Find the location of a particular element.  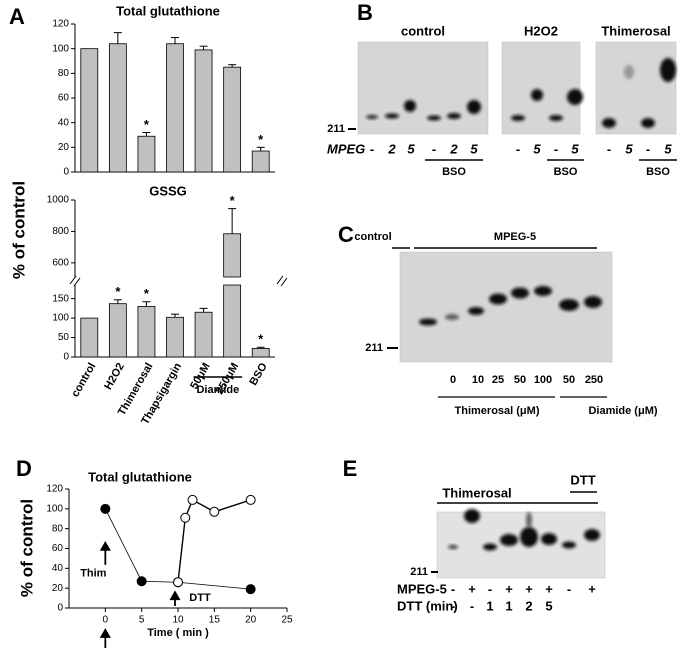

y-tick-label: 800 is located at coordinates (60, 231).